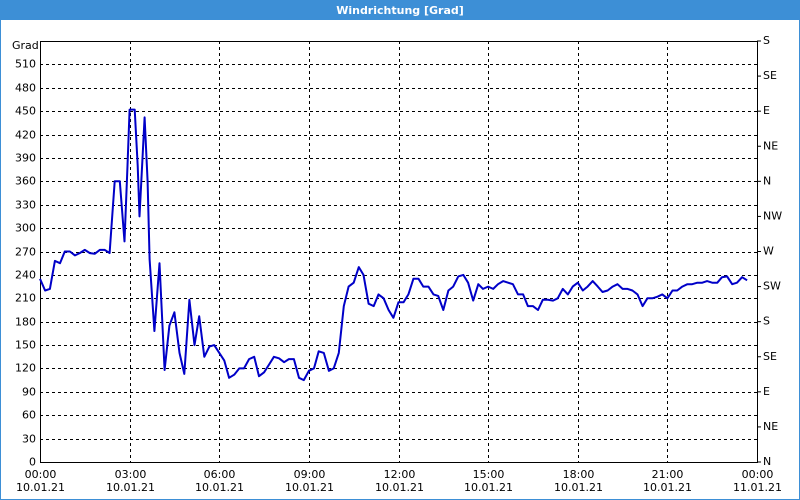 The width and height of the screenshot is (800, 500). What do you see at coordinates (25, 298) in the screenshot?
I see `y-tick-label: 210` at bounding box center [25, 298].